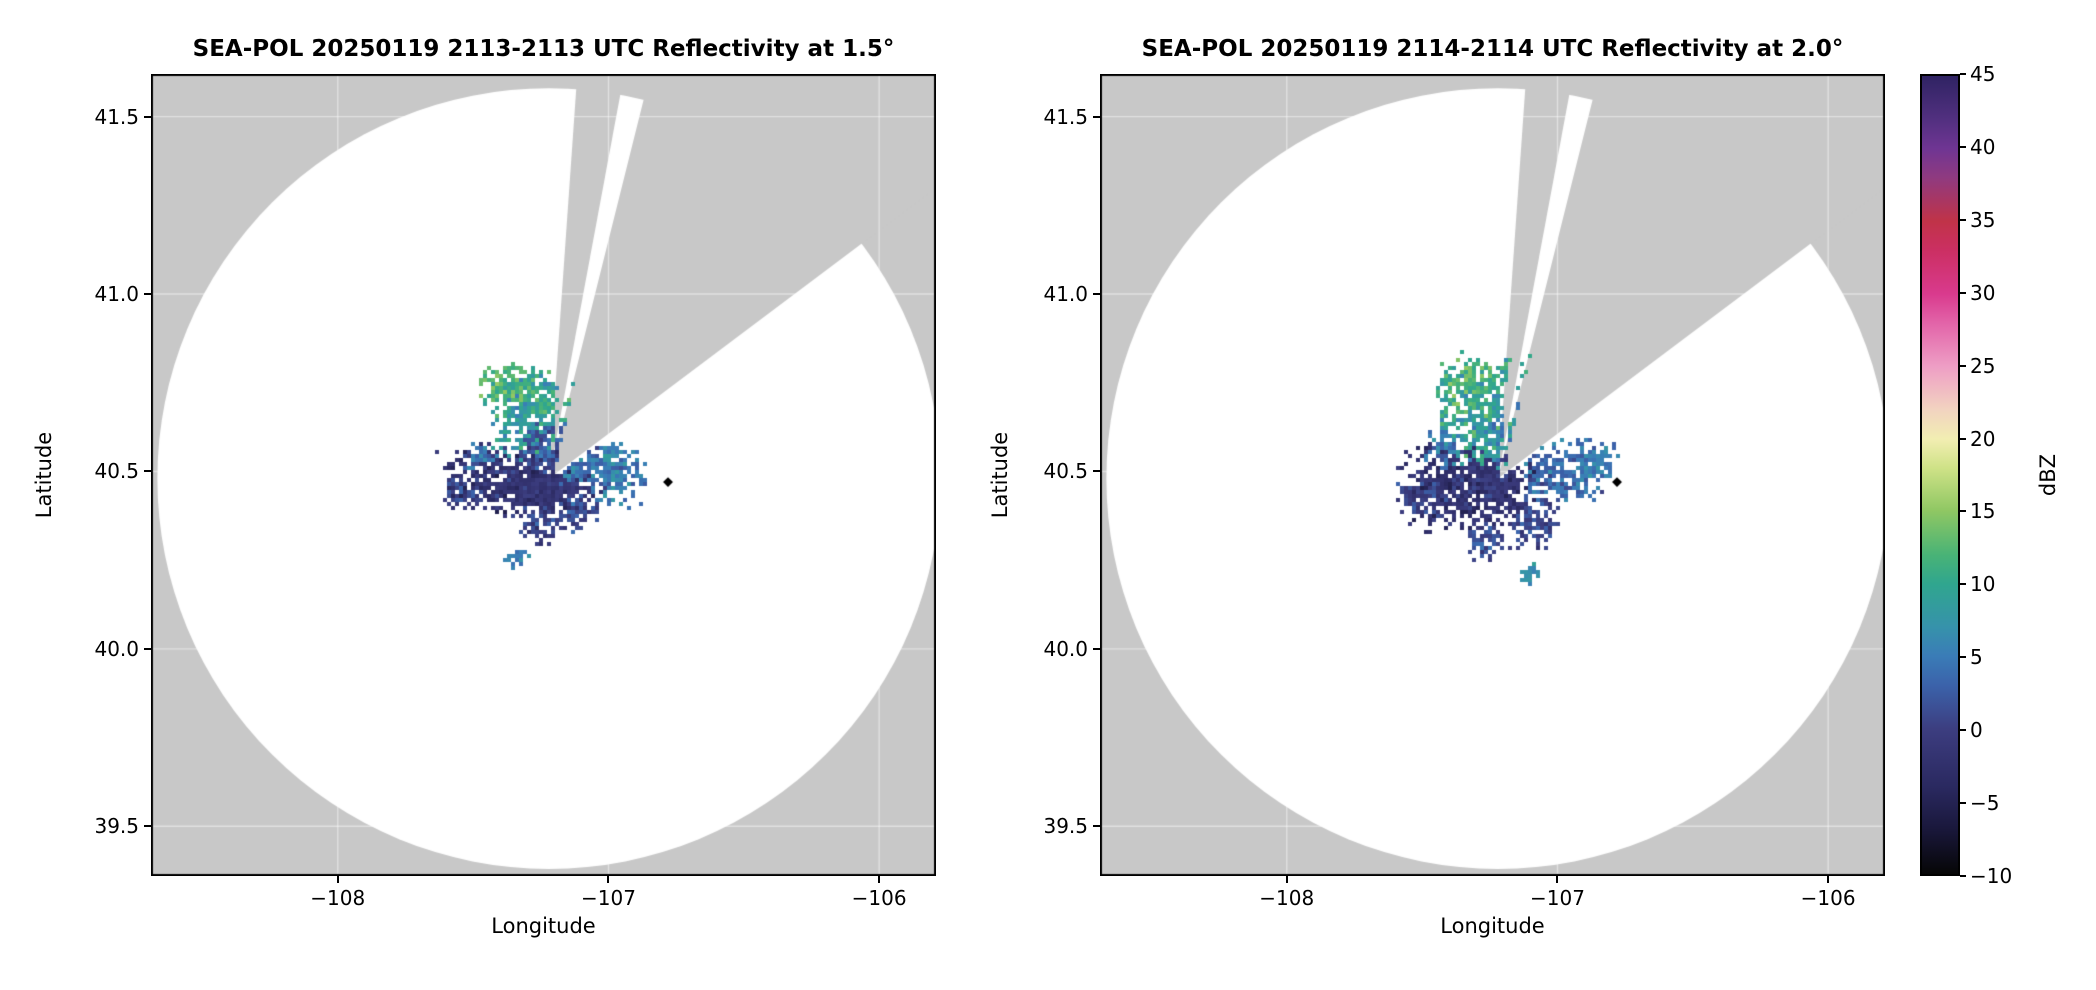 Image resolution: width=2096 pixels, height=990 pixels. What do you see at coordinates (1976, 657) in the screenshot?
I see `colorbar-tick-label-8: 5` at bounding box center [1976, 657].